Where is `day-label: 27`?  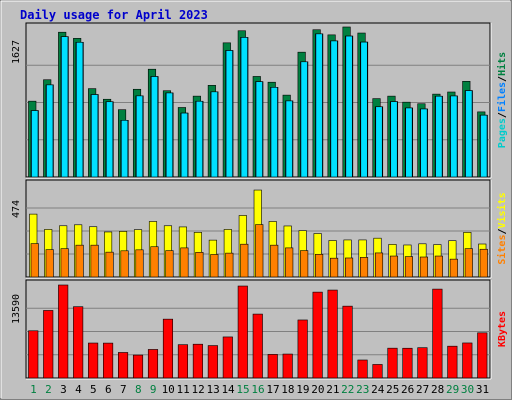 day-label: 27 is located at coordinates (422, 389).